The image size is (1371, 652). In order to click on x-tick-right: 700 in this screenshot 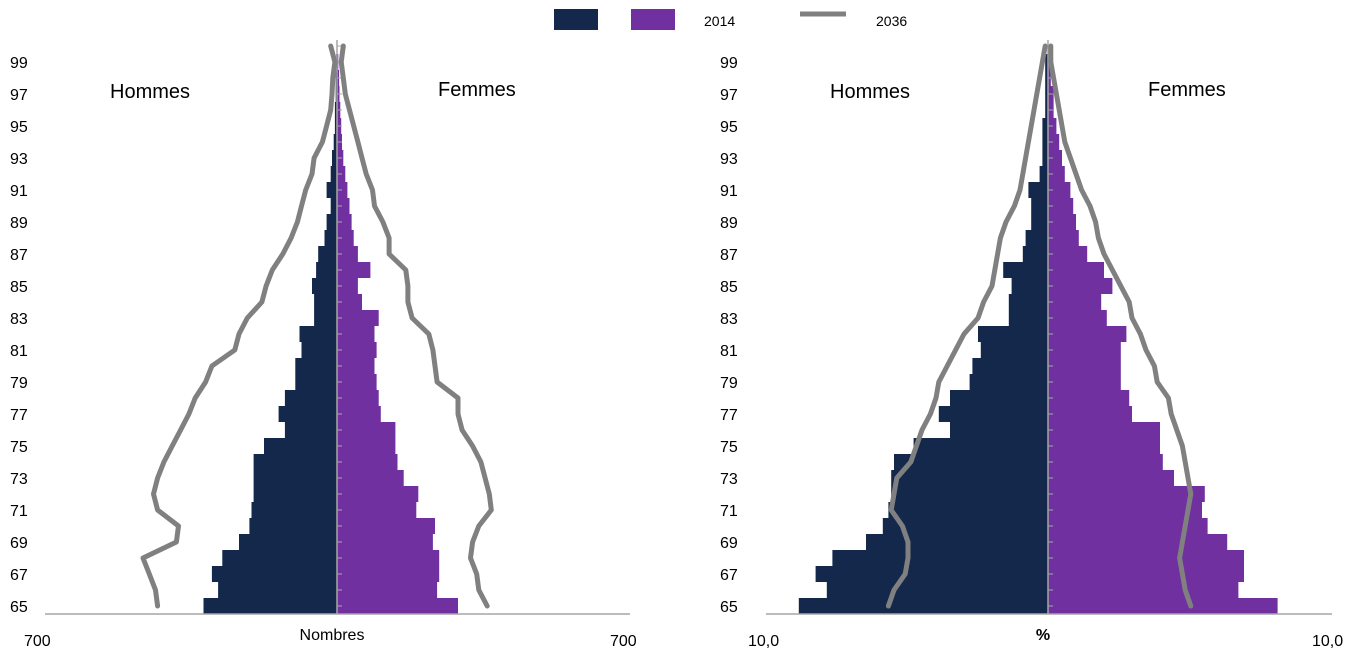, I will do `click(623, 641)`.